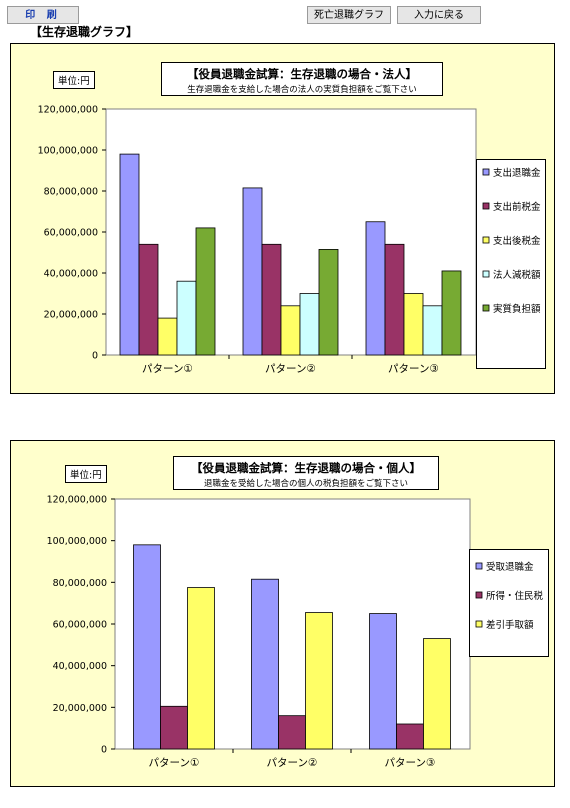 The width and height of the screenshot is (570, 808). I want to click on legend-label: 所得・住民税, so click(515, 596).